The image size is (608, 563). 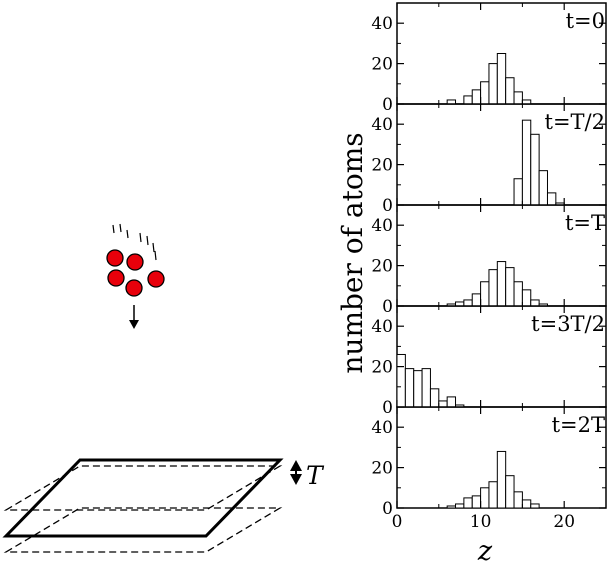 What do you see at coordinates (352, 252) in the screenshot?
I see `y-axis-label: number of atoms` at bounding box center [352, 252].